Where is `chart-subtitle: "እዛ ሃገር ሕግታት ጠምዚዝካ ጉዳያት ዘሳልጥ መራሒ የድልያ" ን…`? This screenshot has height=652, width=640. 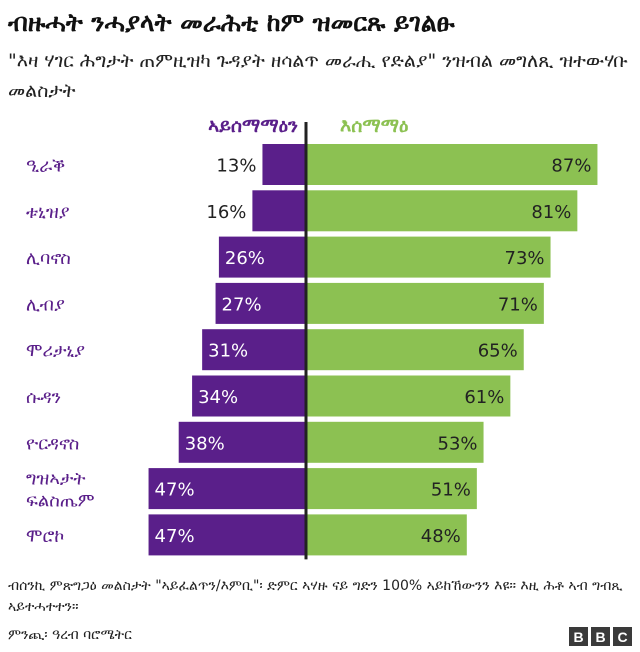 chart-subtitle: "እዛ ሃገር ሕግታት ጠምዚዝካ ጉዳያት ዘሳልጥ መራሒ የድልያ" ን… is located at coordinates (318, 76).